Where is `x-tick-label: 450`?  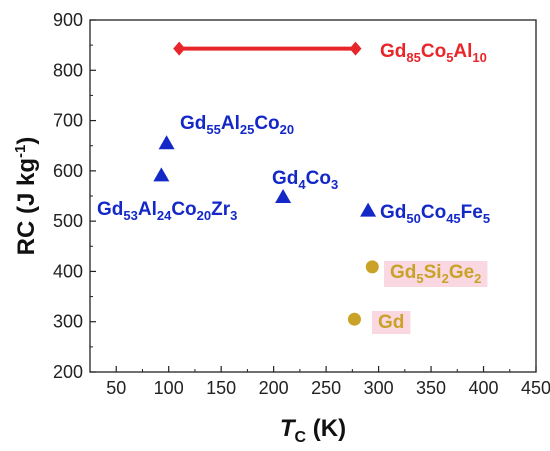 x-tick-label: 450 is located at coordinates (535, 388).